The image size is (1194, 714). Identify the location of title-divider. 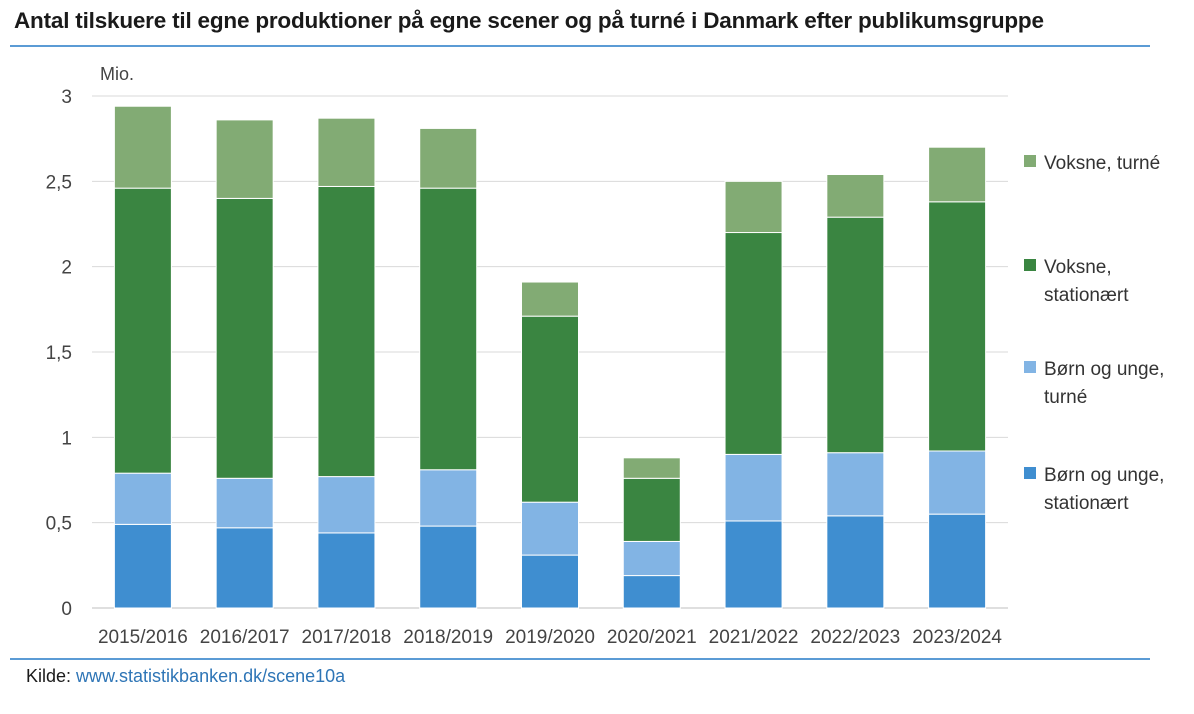
(580, 46).